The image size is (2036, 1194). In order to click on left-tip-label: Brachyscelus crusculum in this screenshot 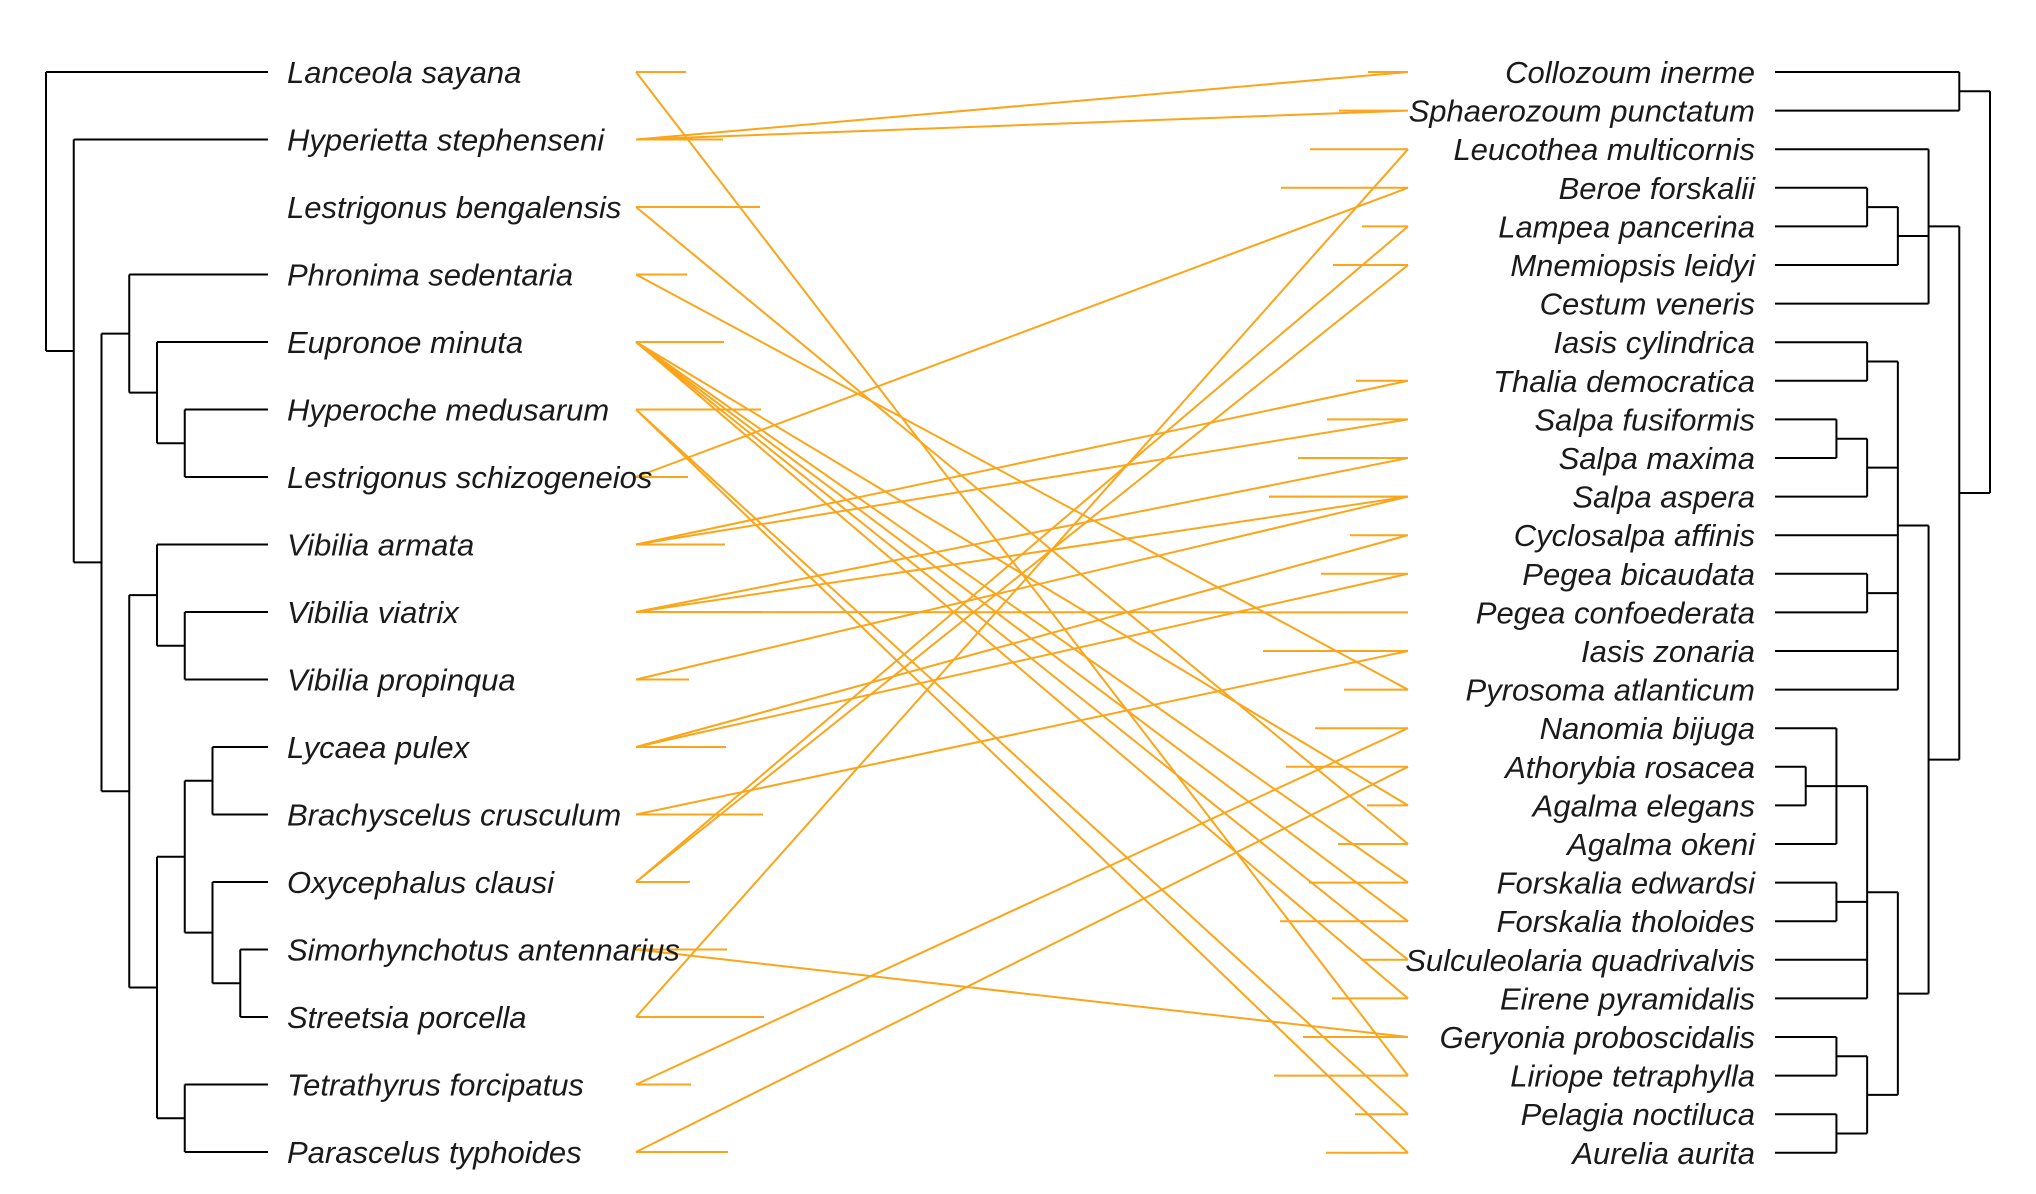, I will do `click(454, 815)`.